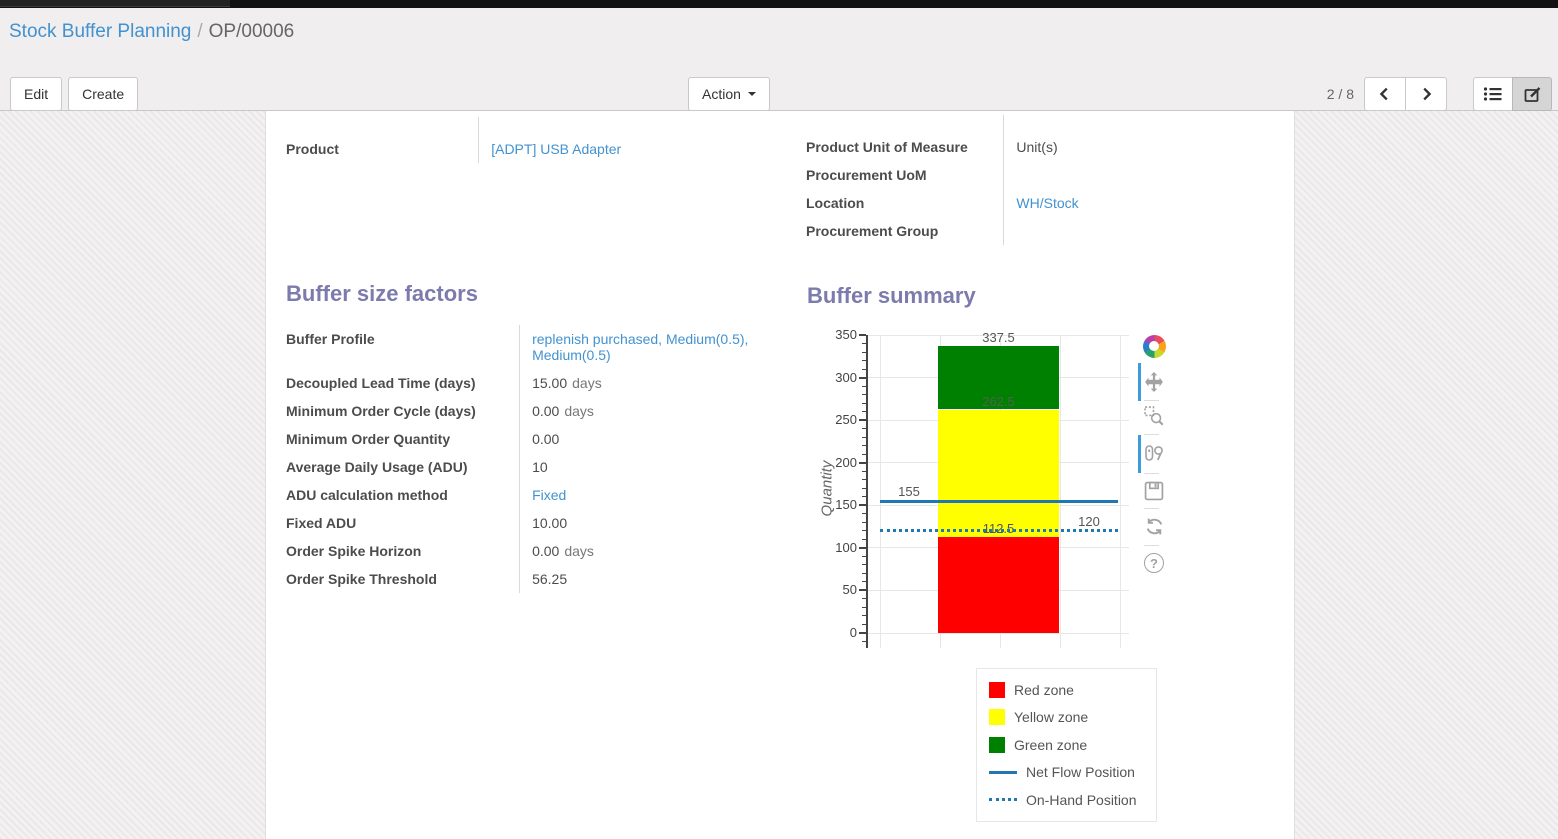  What do you see at coordinates (1081, 799) in the screenshot?
I see `legend-label: On-Hand Position` at bounding box center [1081, 799].